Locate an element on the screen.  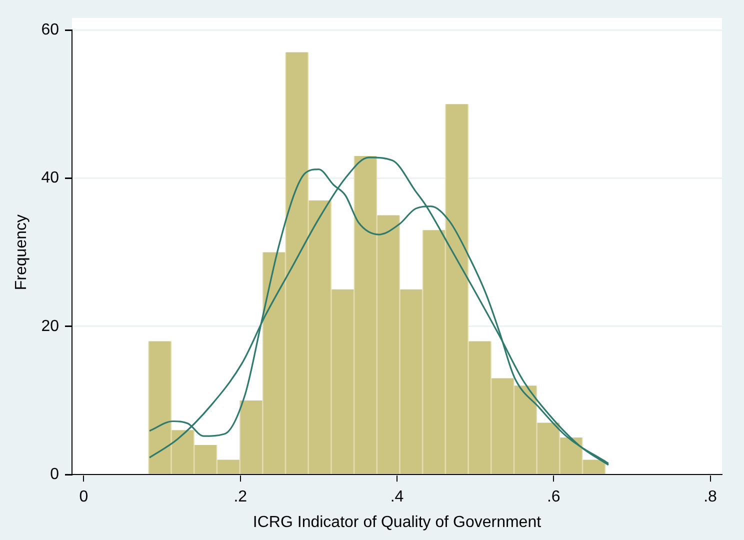
y-tick-label: 0 is located at coordinates (55, 475).